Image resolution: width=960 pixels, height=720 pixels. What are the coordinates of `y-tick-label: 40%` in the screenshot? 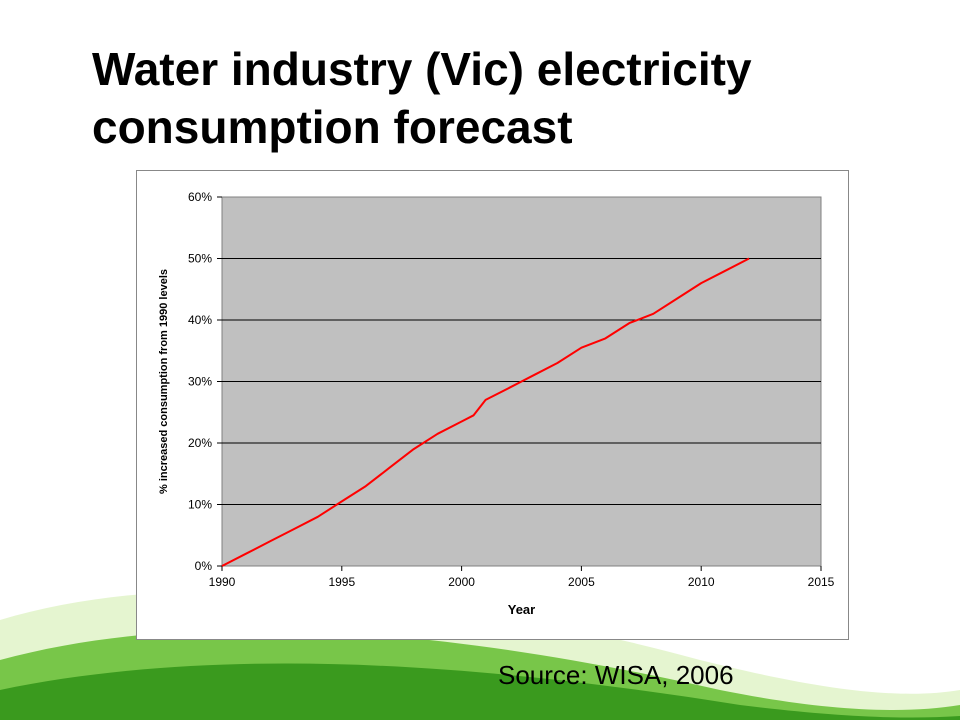 It's located at (200, 320).